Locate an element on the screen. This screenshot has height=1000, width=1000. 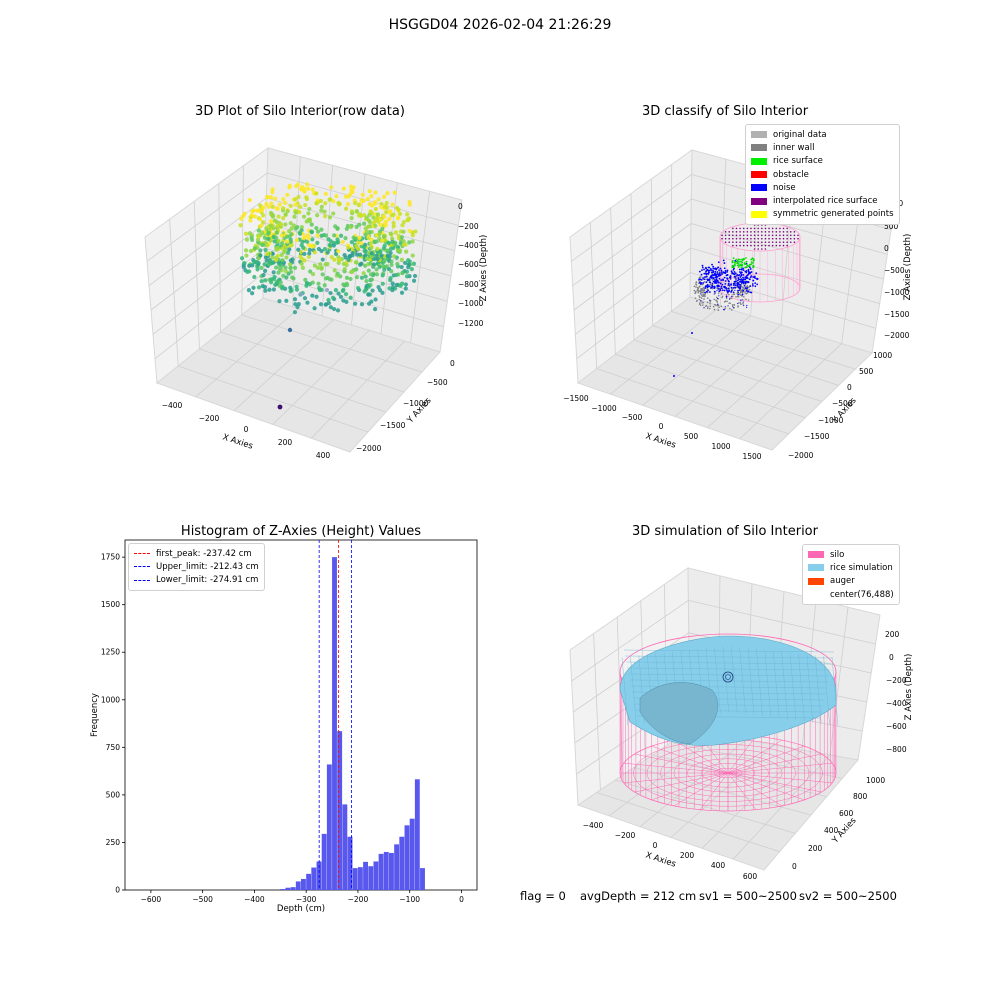
legend-label: interpolated rice surface is located at coordinates (825, 201).